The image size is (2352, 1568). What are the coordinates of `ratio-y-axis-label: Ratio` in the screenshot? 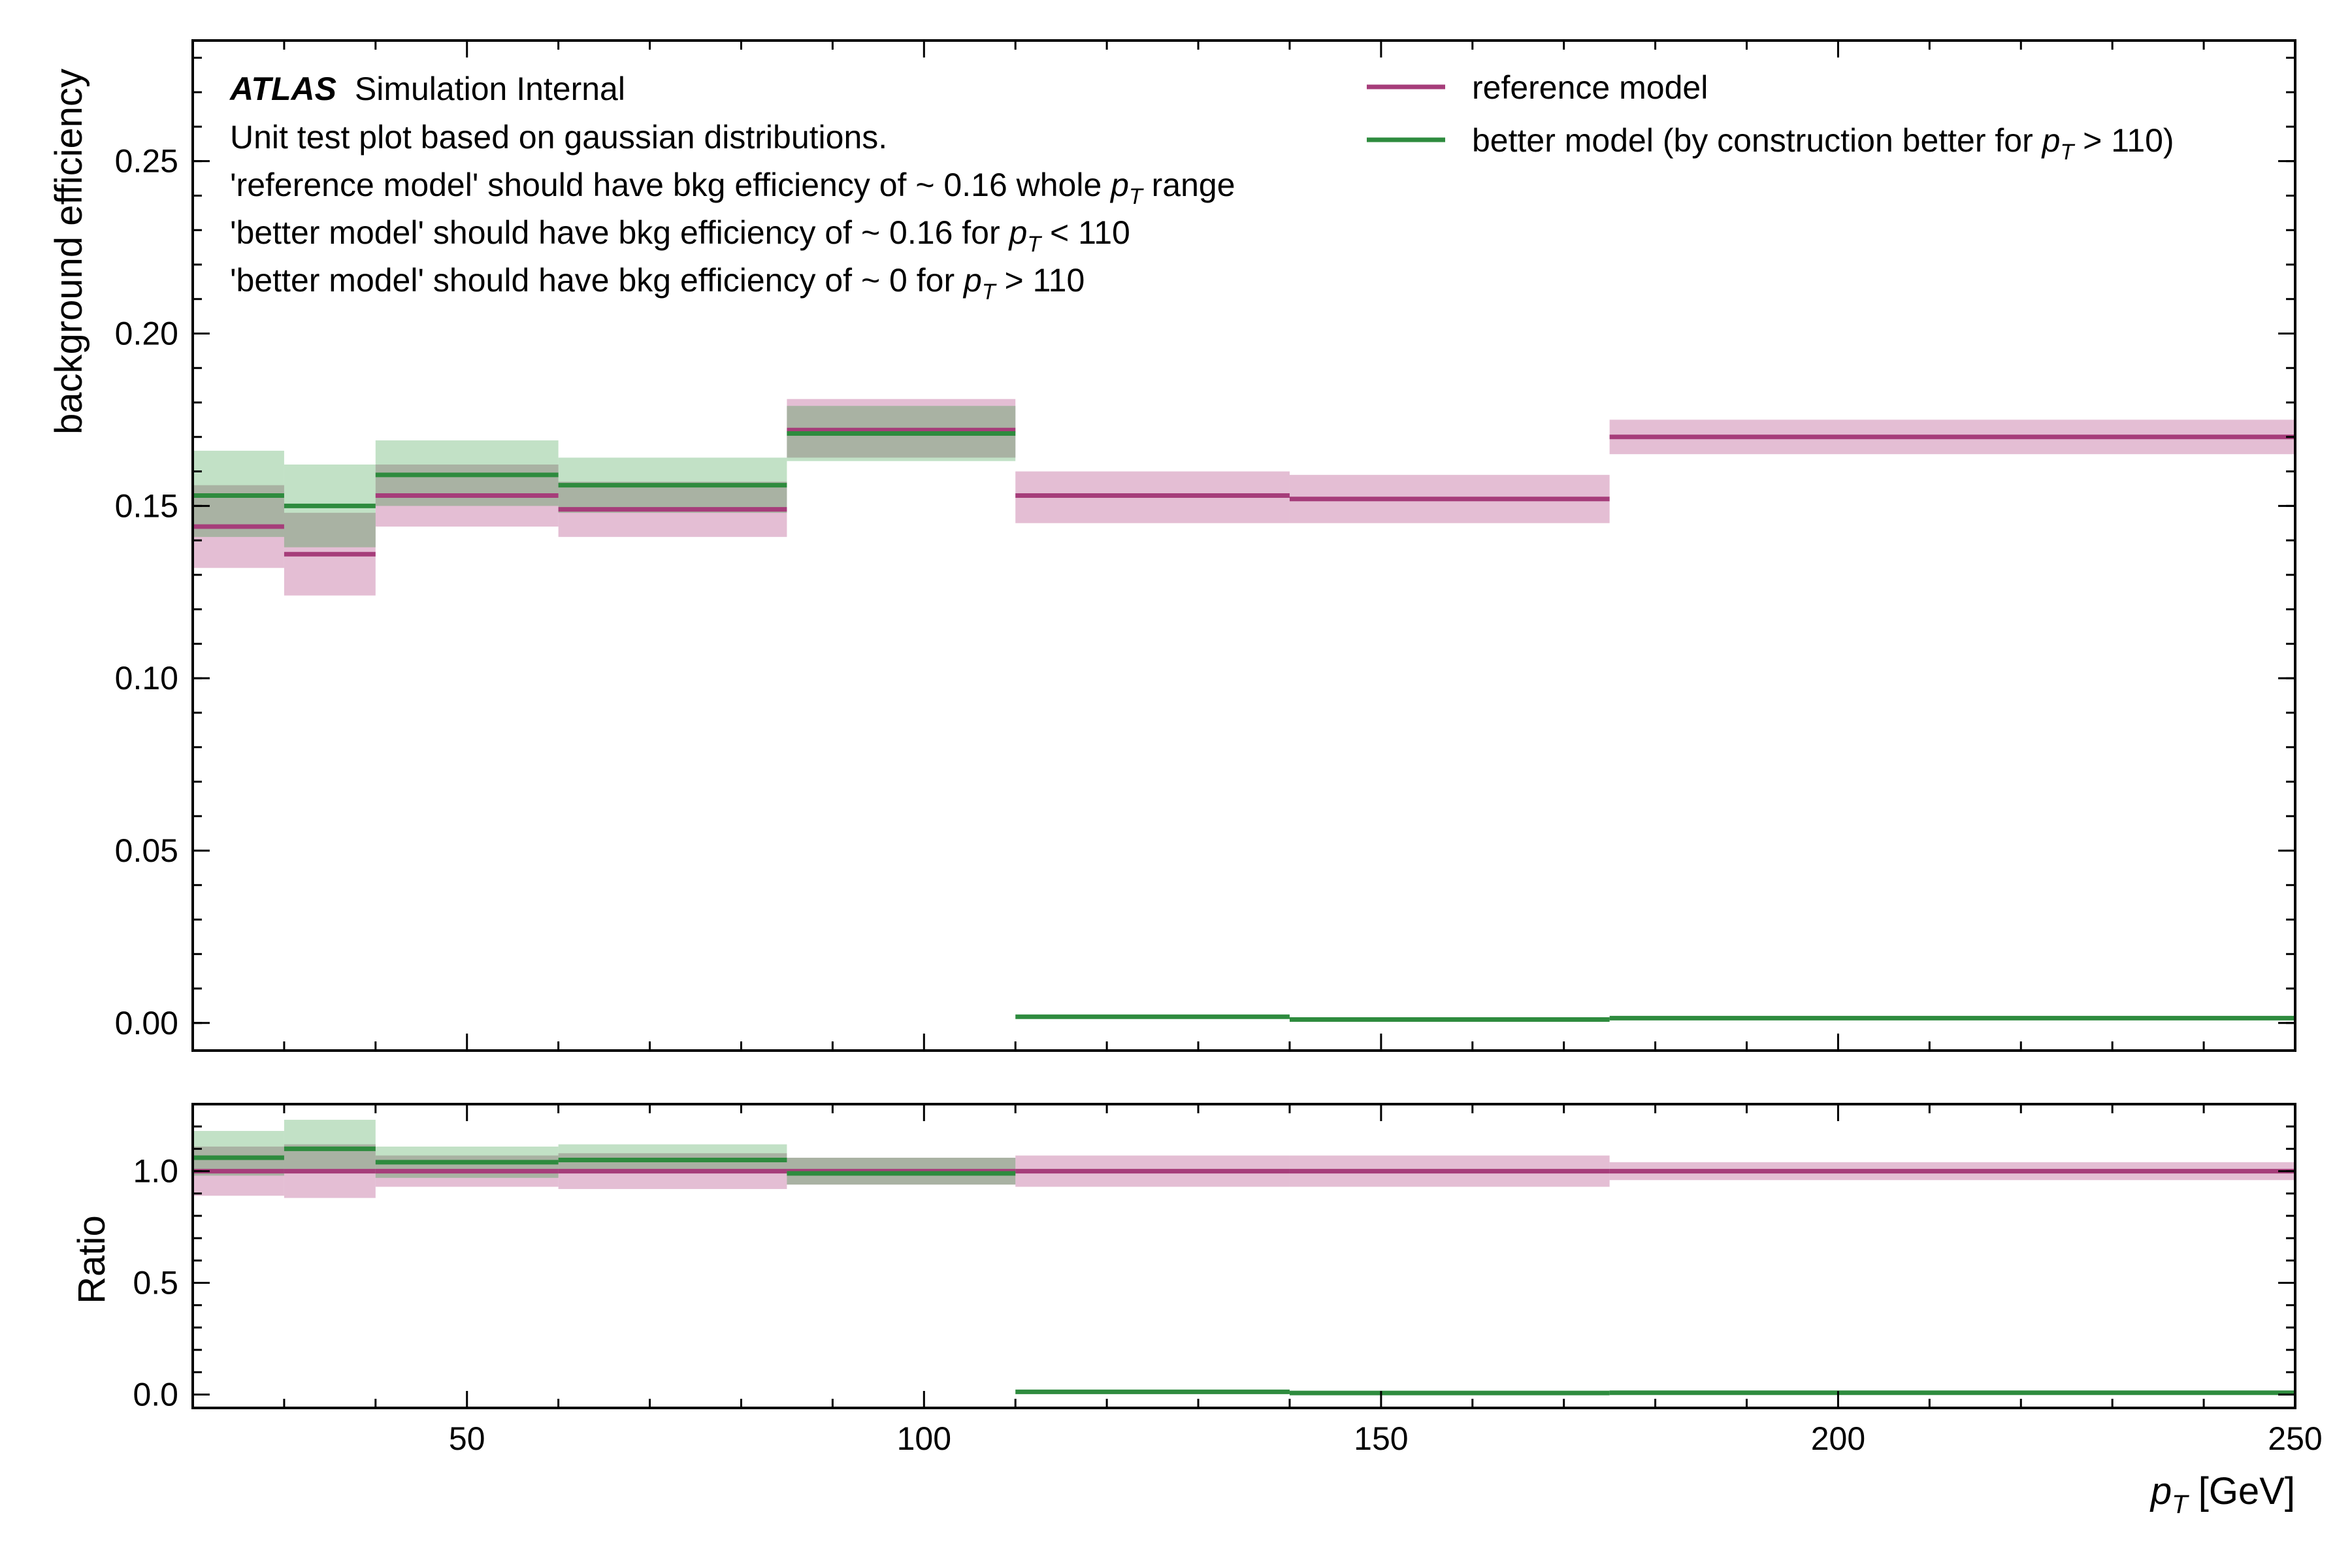 It's located at (92, 1259).